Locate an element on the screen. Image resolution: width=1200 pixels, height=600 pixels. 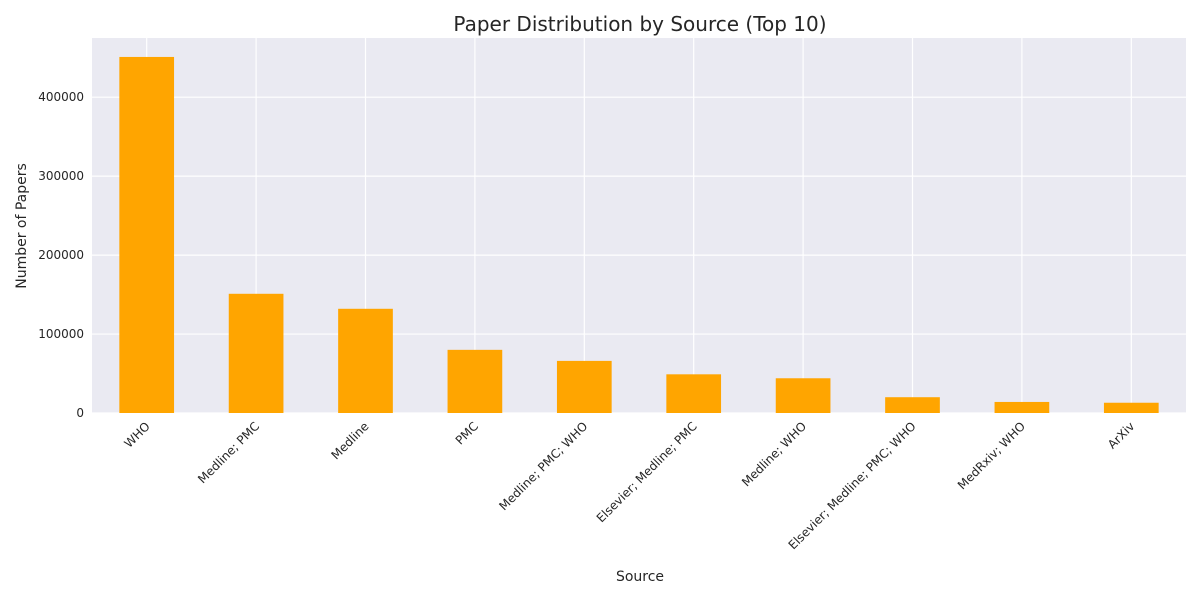
y-tick-label: 200000 is located at coordinates (61, 255).